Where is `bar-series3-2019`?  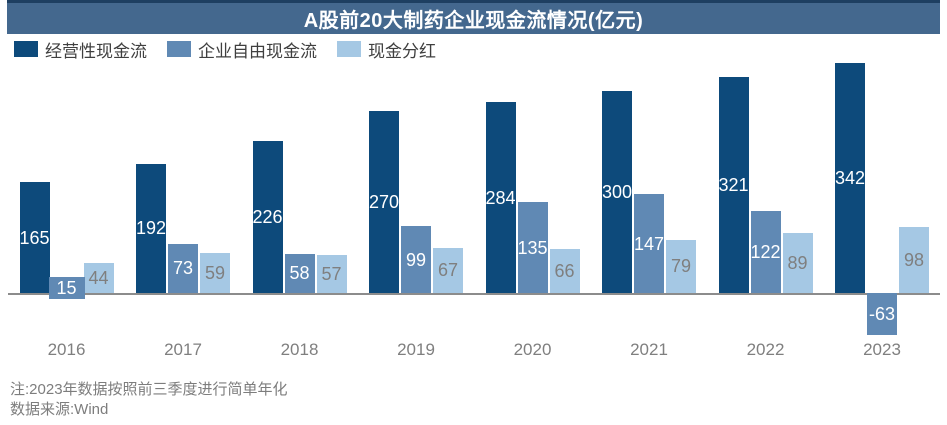 bar-series3-2019 is located at coordinates (448, 270).